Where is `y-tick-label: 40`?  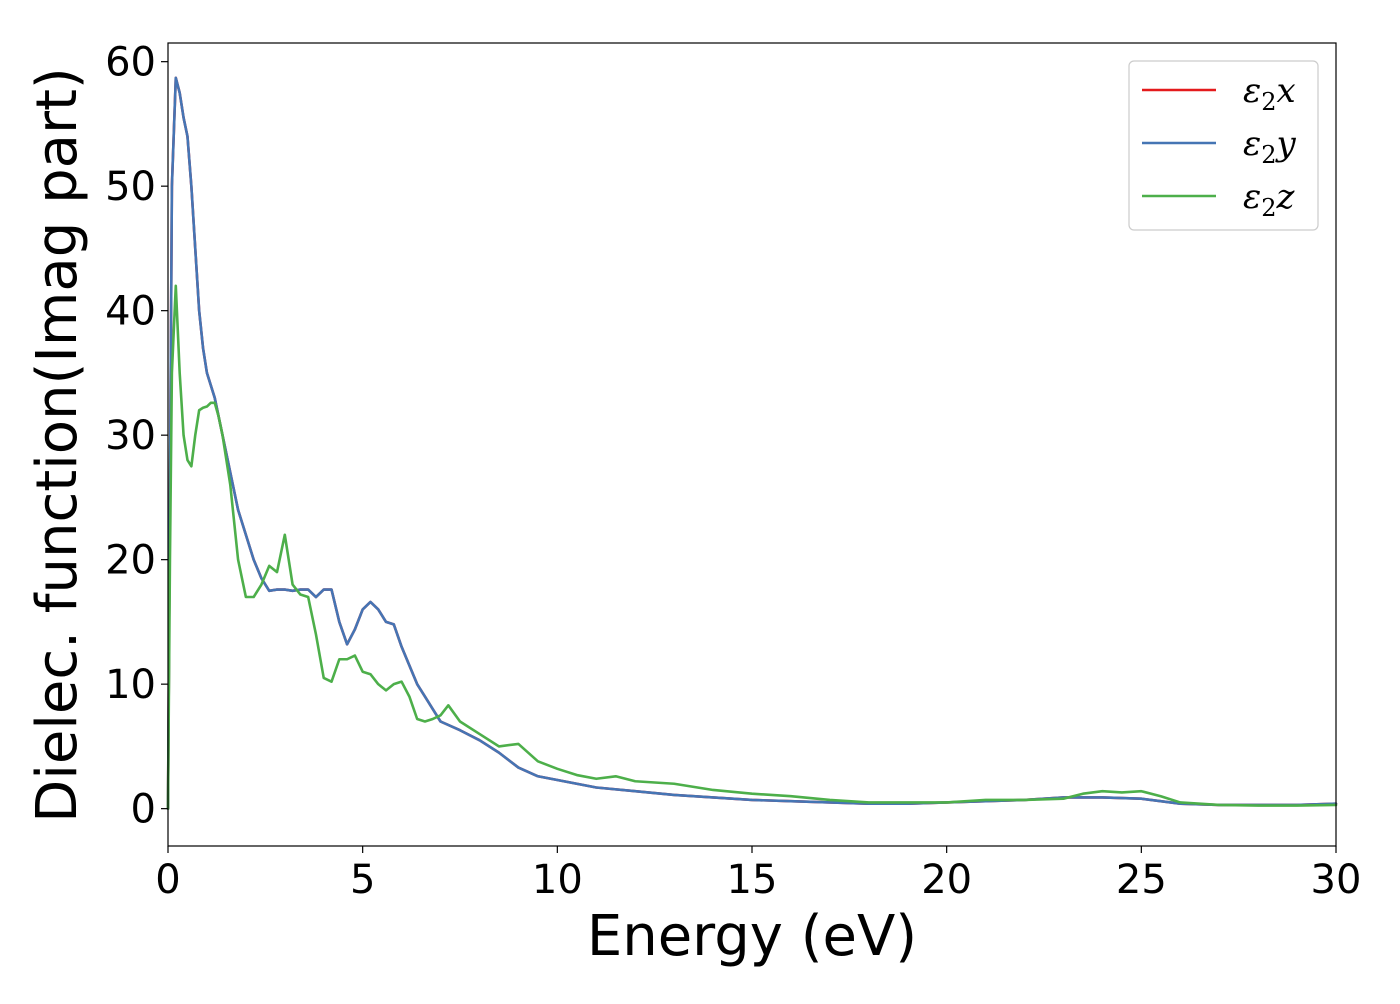
y-tick-label: 40 is located at coordinates (130, 312).